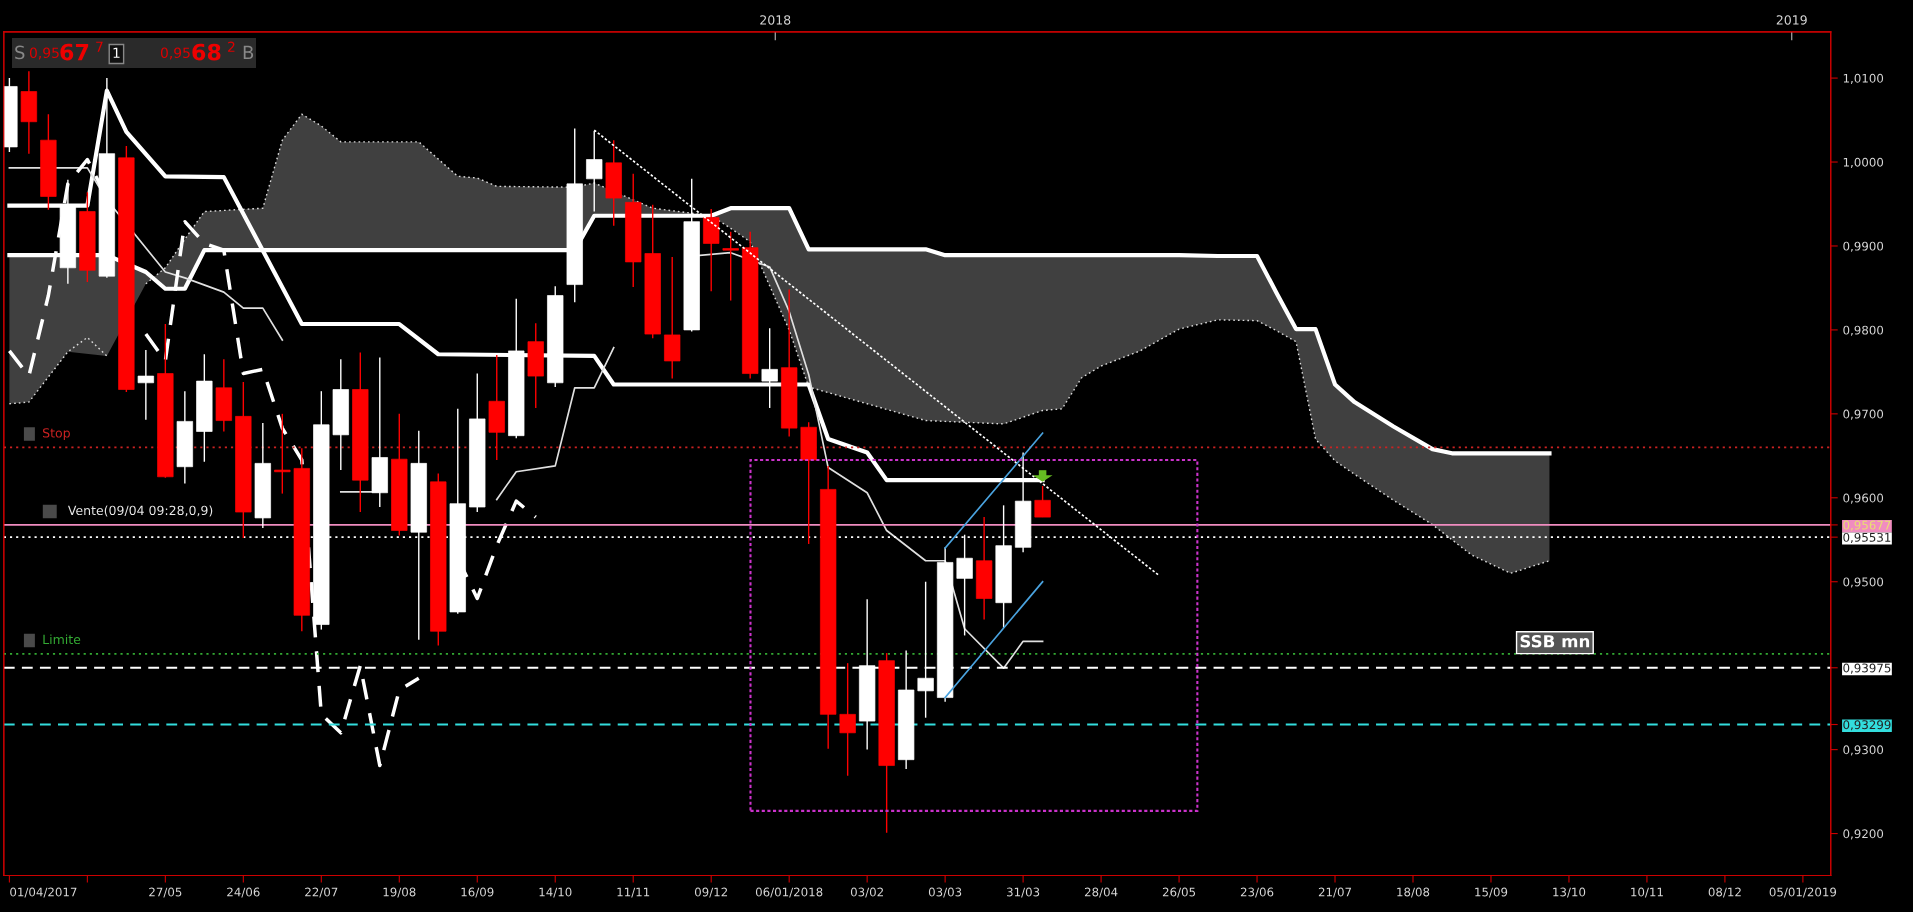 This screenshot has height=912, width=1913. I want to click on x-tick-label: 18/08, so click(1413, 892).